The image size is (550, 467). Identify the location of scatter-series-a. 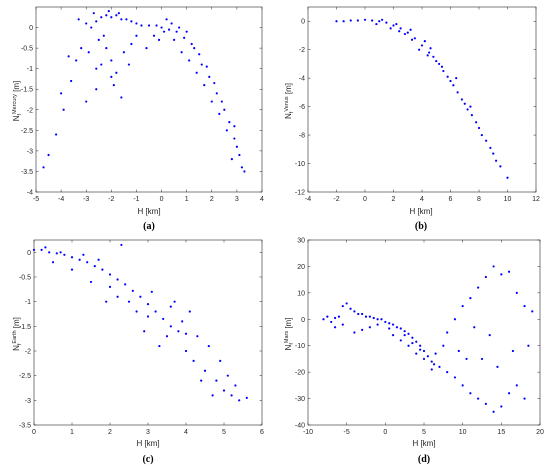
(144, 91).